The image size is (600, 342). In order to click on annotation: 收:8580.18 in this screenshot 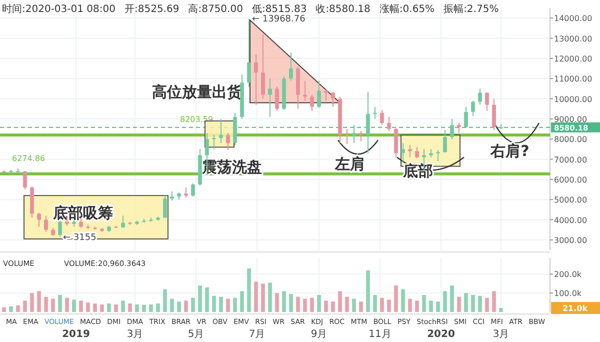, I will do `click(343, 9)`.